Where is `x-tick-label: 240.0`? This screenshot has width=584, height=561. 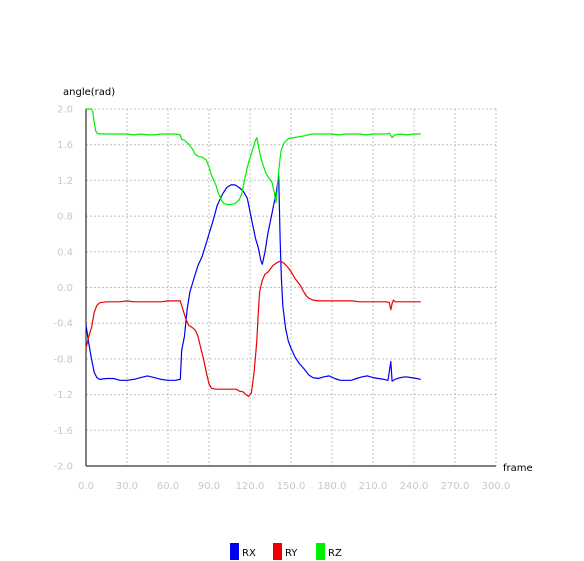
x-tick-label: 240.0 is located at coordinates (414, 486).